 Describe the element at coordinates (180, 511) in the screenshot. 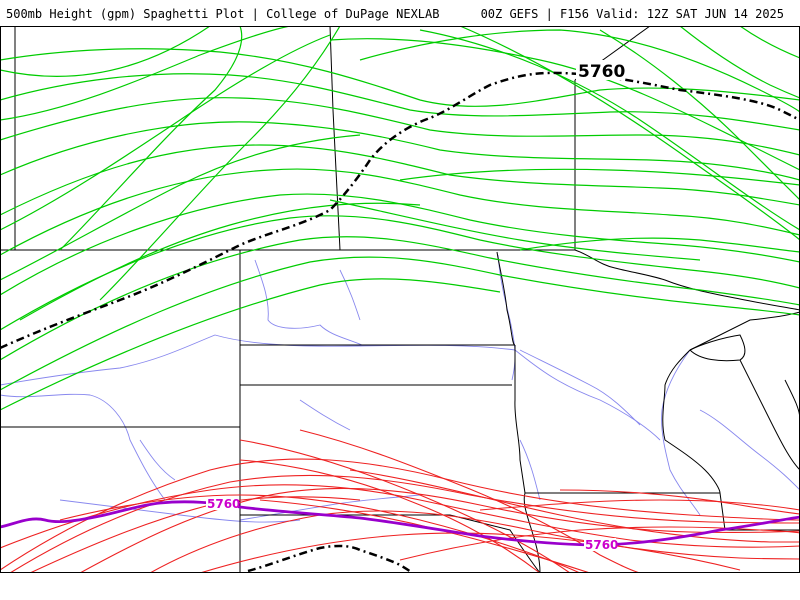

I see `river-platte` at that location.